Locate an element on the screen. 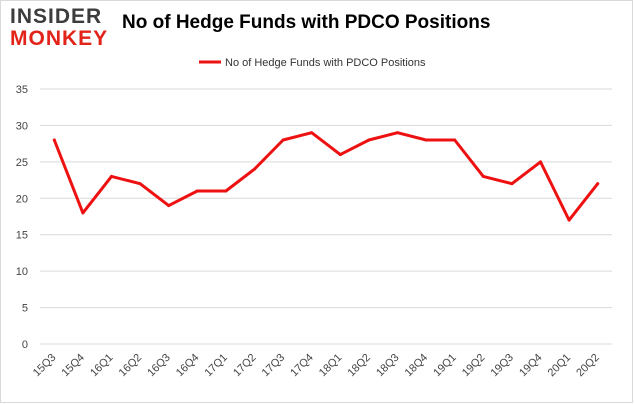  x-tick-label: 16Q2 is located at coordinates (131, 366).